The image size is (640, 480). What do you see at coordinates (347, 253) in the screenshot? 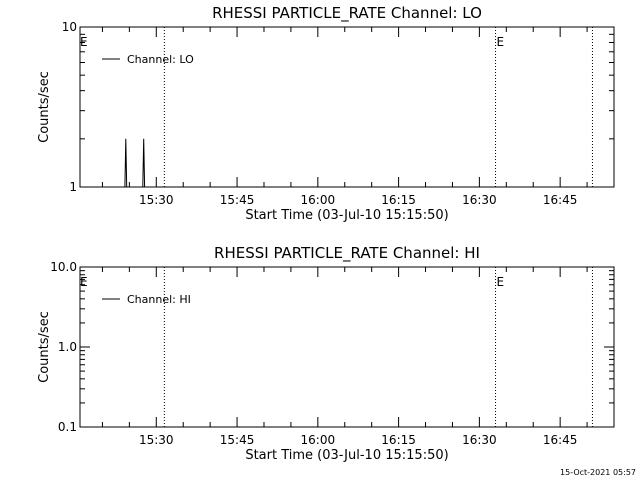
I see `chart-title: RHESSI PARTICLE_RATE Channel: HI` at bounding box center [347, 253].